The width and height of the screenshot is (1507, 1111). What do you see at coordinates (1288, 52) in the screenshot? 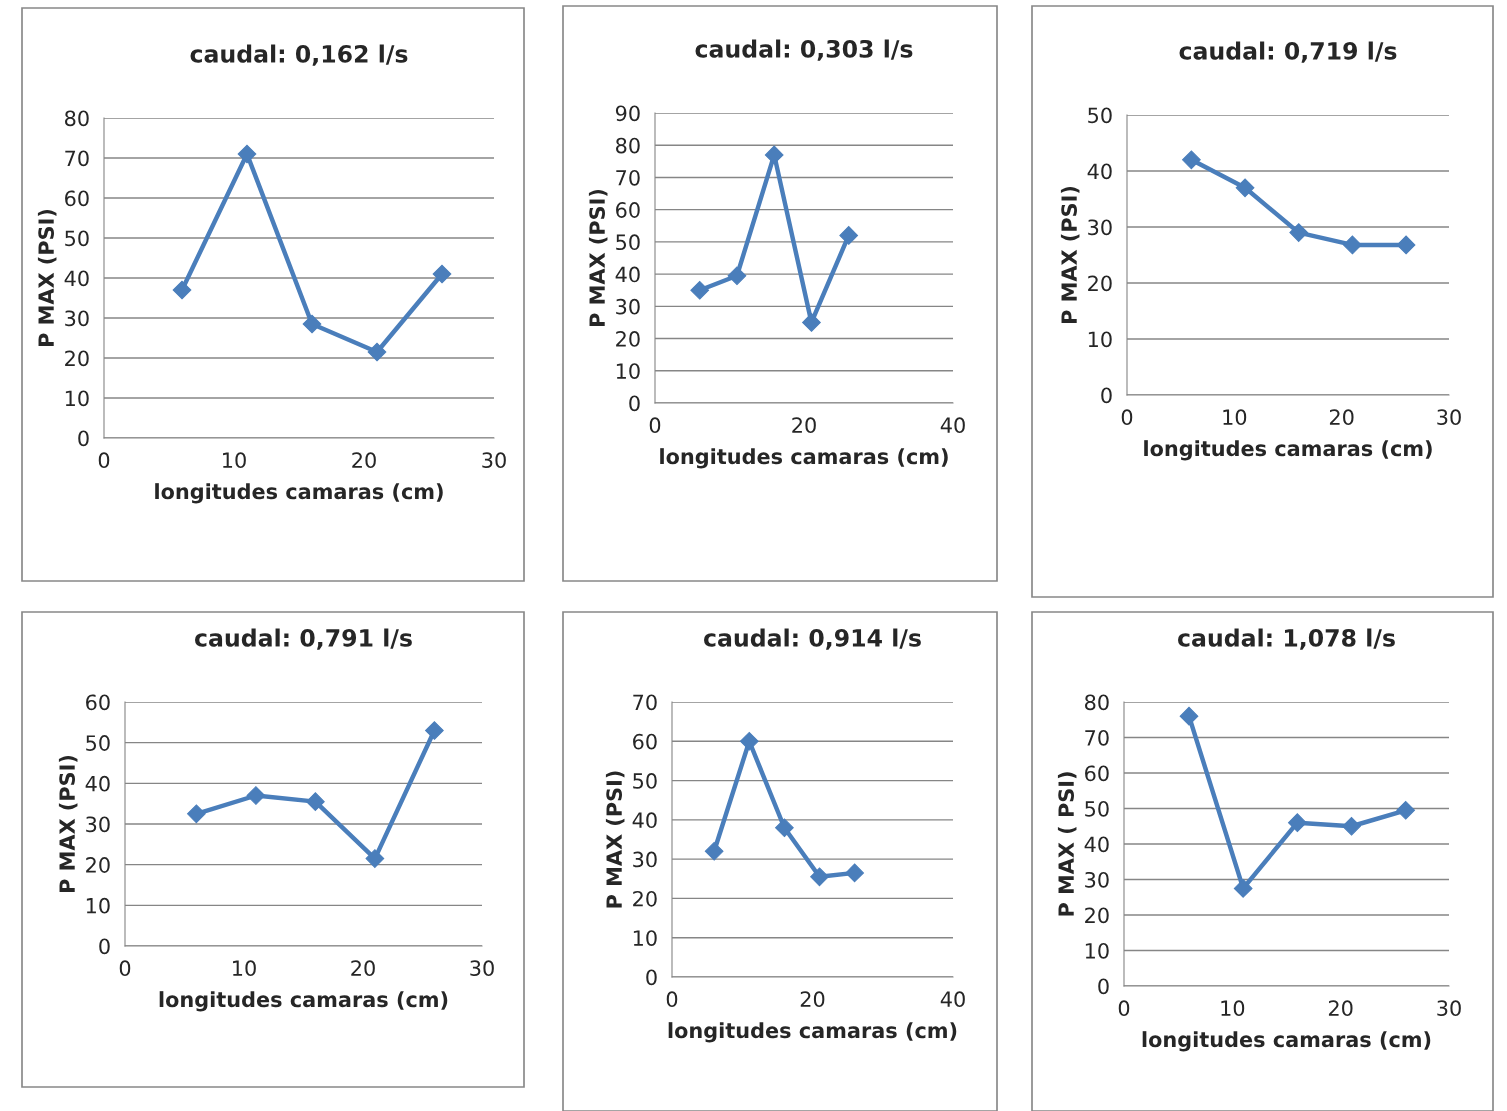
I see `chart-title: caudal: 0,719 l/s` at bounding box center [1288, 52].